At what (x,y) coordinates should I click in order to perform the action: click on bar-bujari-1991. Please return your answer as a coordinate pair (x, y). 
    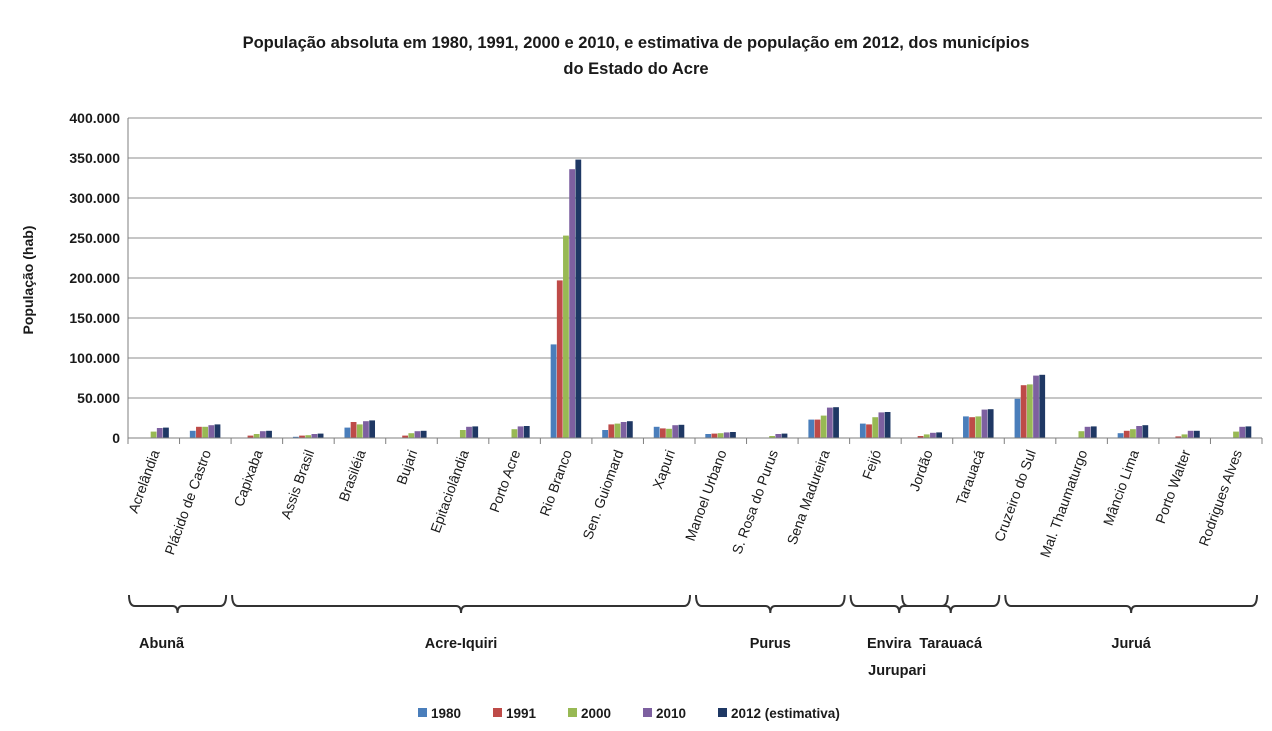
    Looking at the image, I should click on (405, 436).